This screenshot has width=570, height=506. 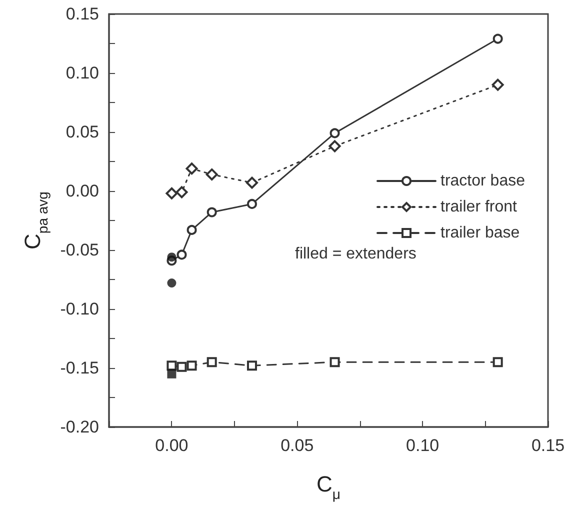 What do you see at coordinates (82, 73) in the screenshot?
I see `y-tick-label: 0.10` at bounding box center [82, 73].